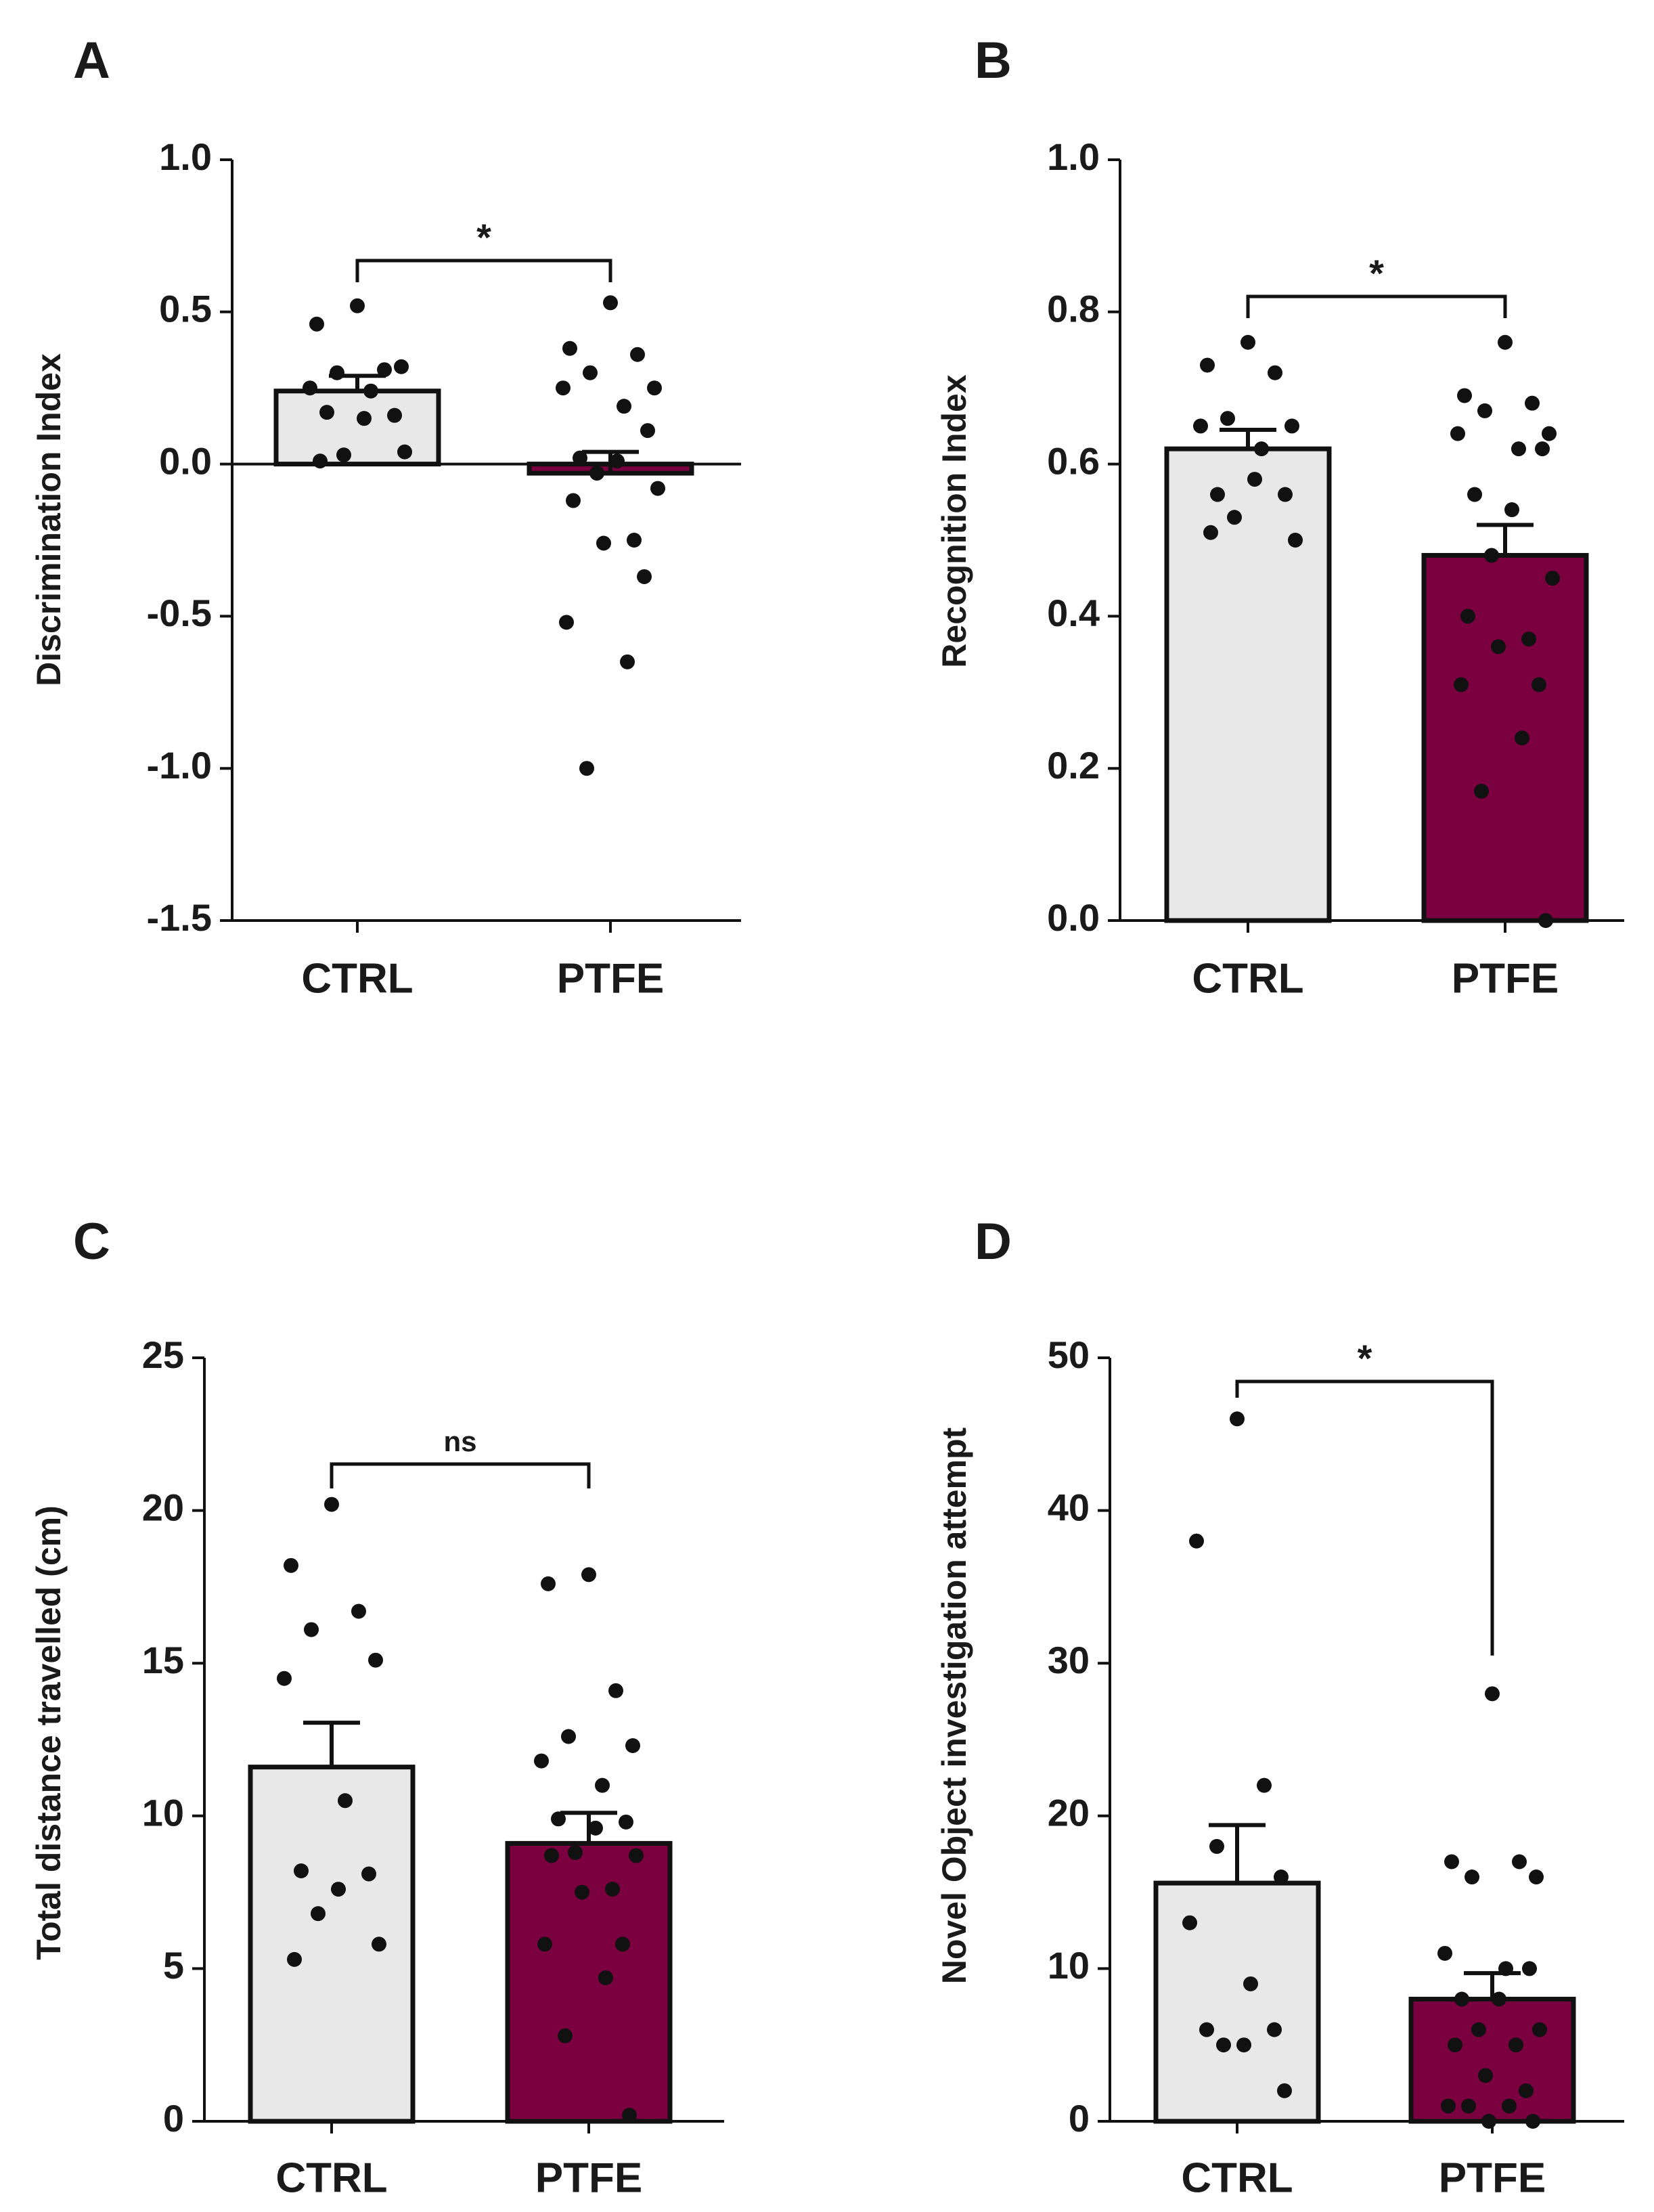  I want to click on panel-b-significance-bracket, so click(1376, 306).